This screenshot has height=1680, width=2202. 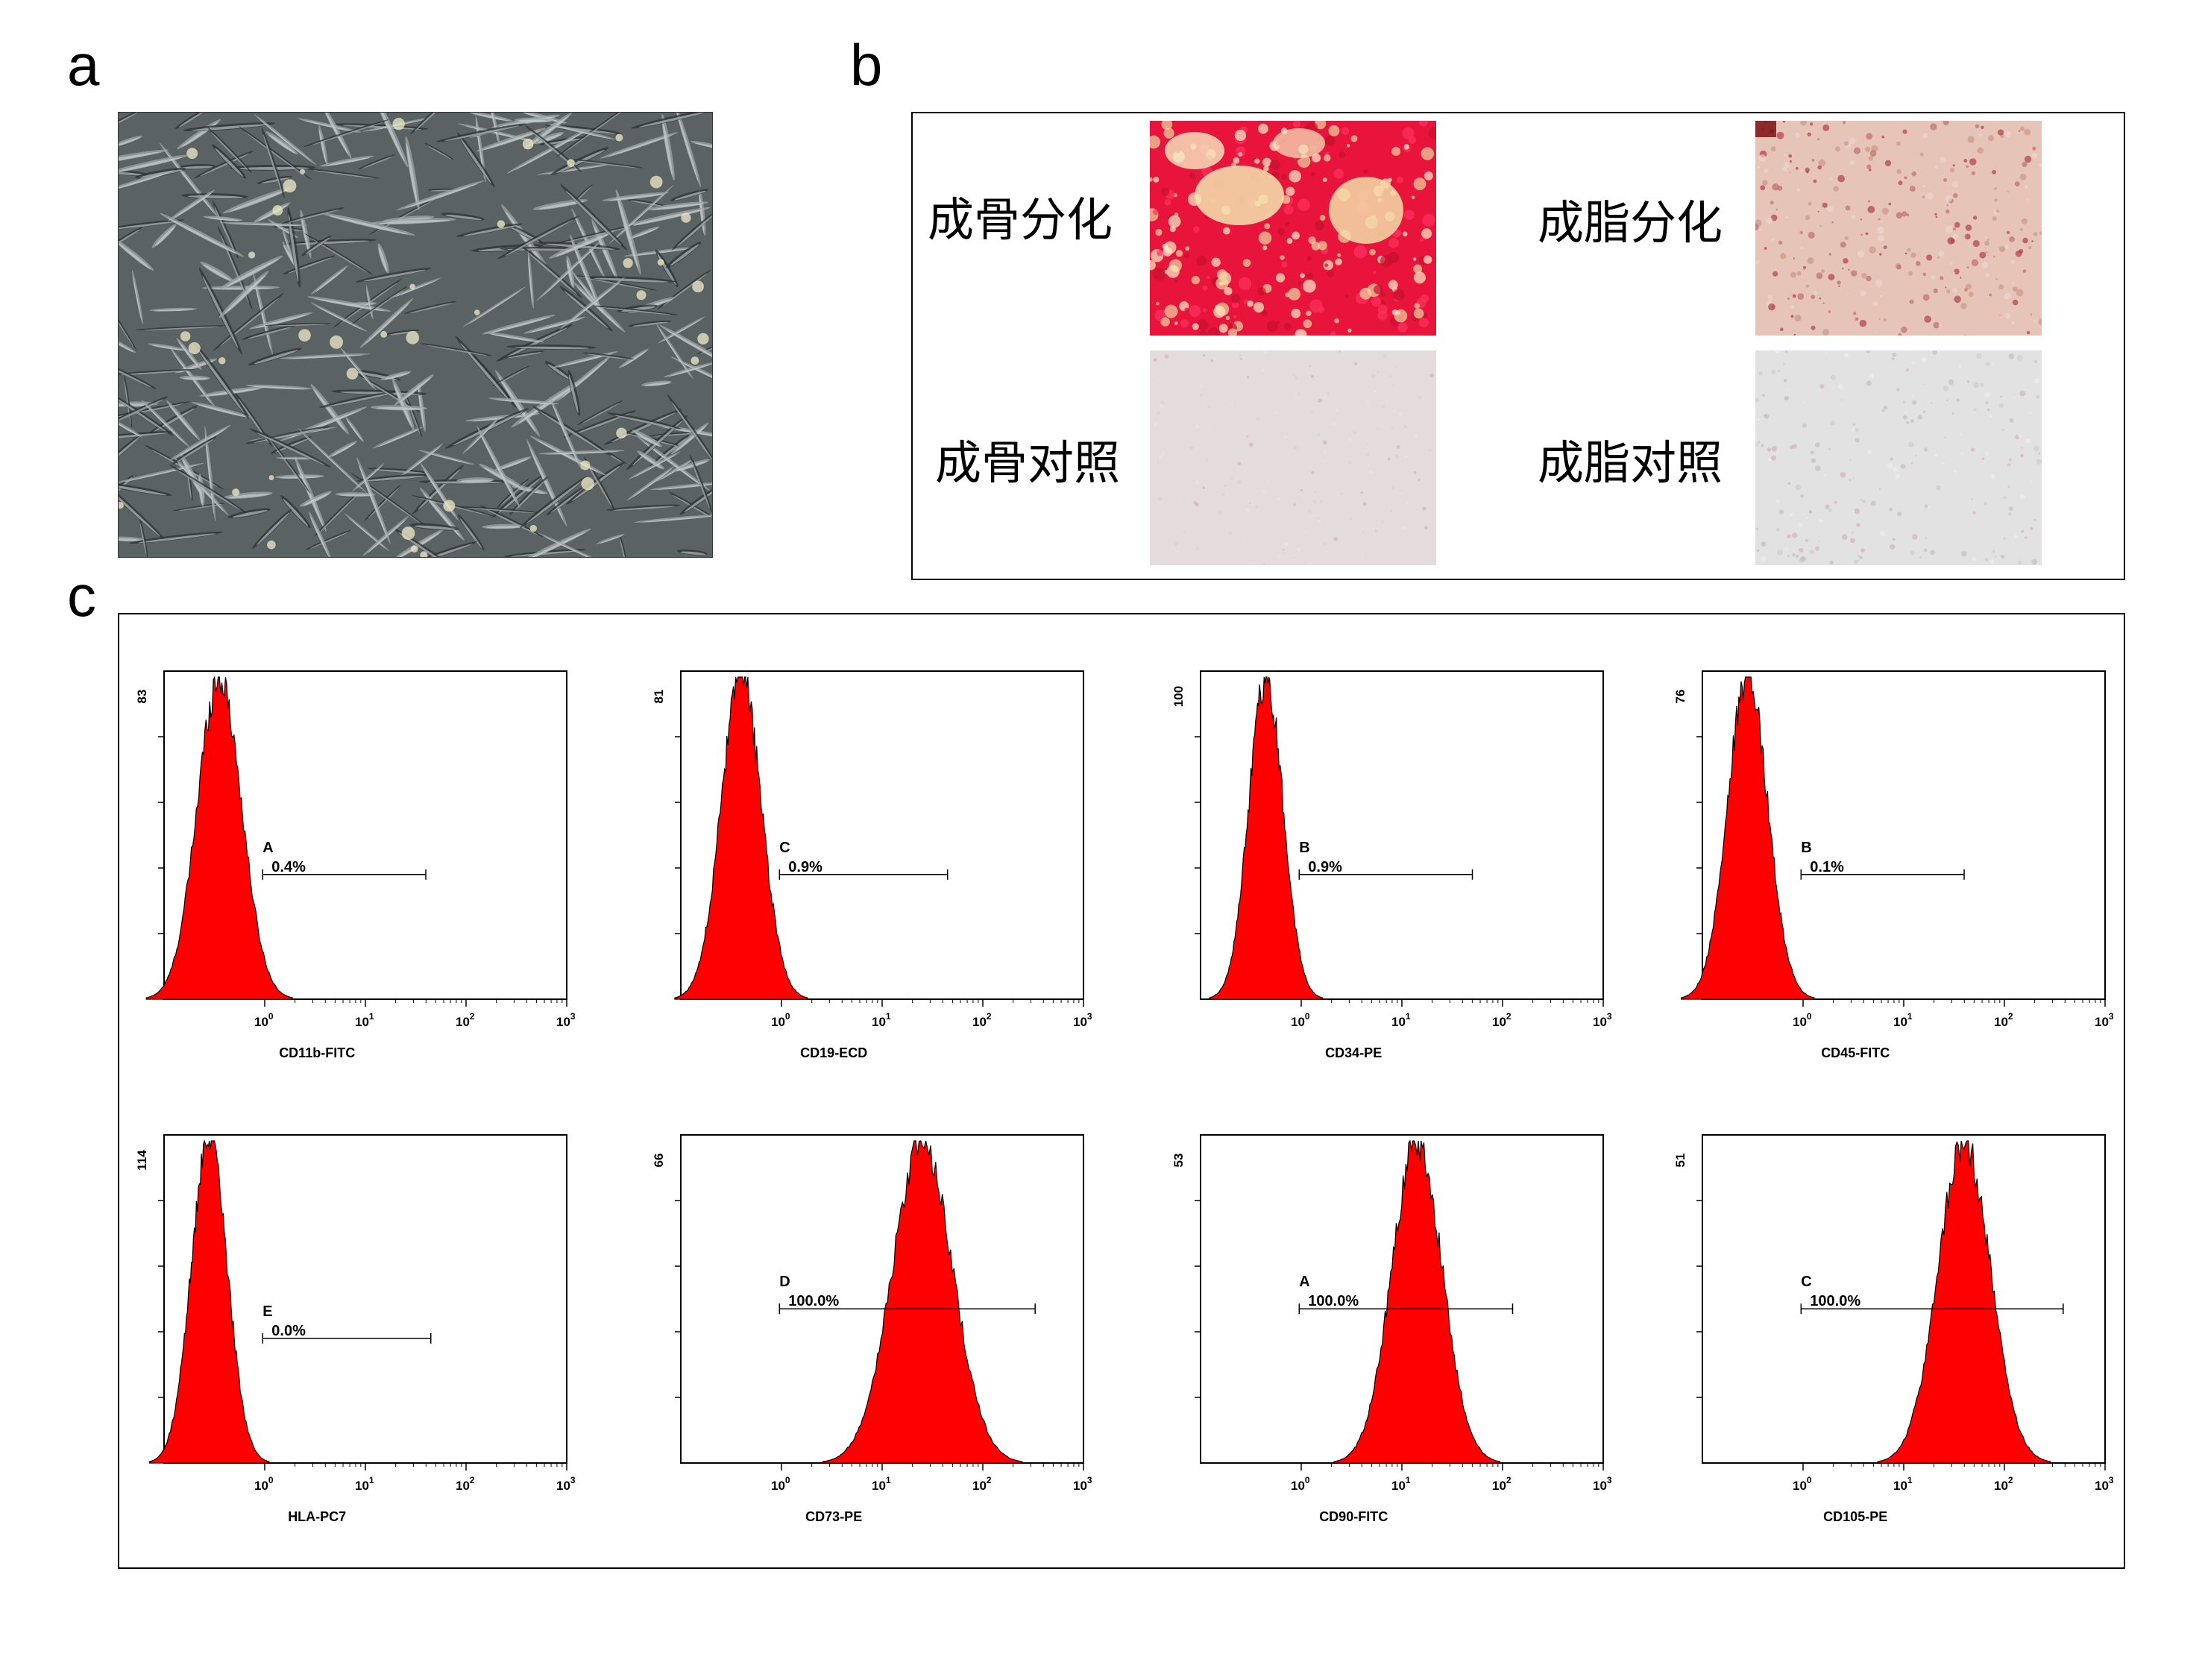 What do you see at coordinates (83, 65) in the screenshot?
I see `panel-label-a: a` at bounding box center [83, 65].